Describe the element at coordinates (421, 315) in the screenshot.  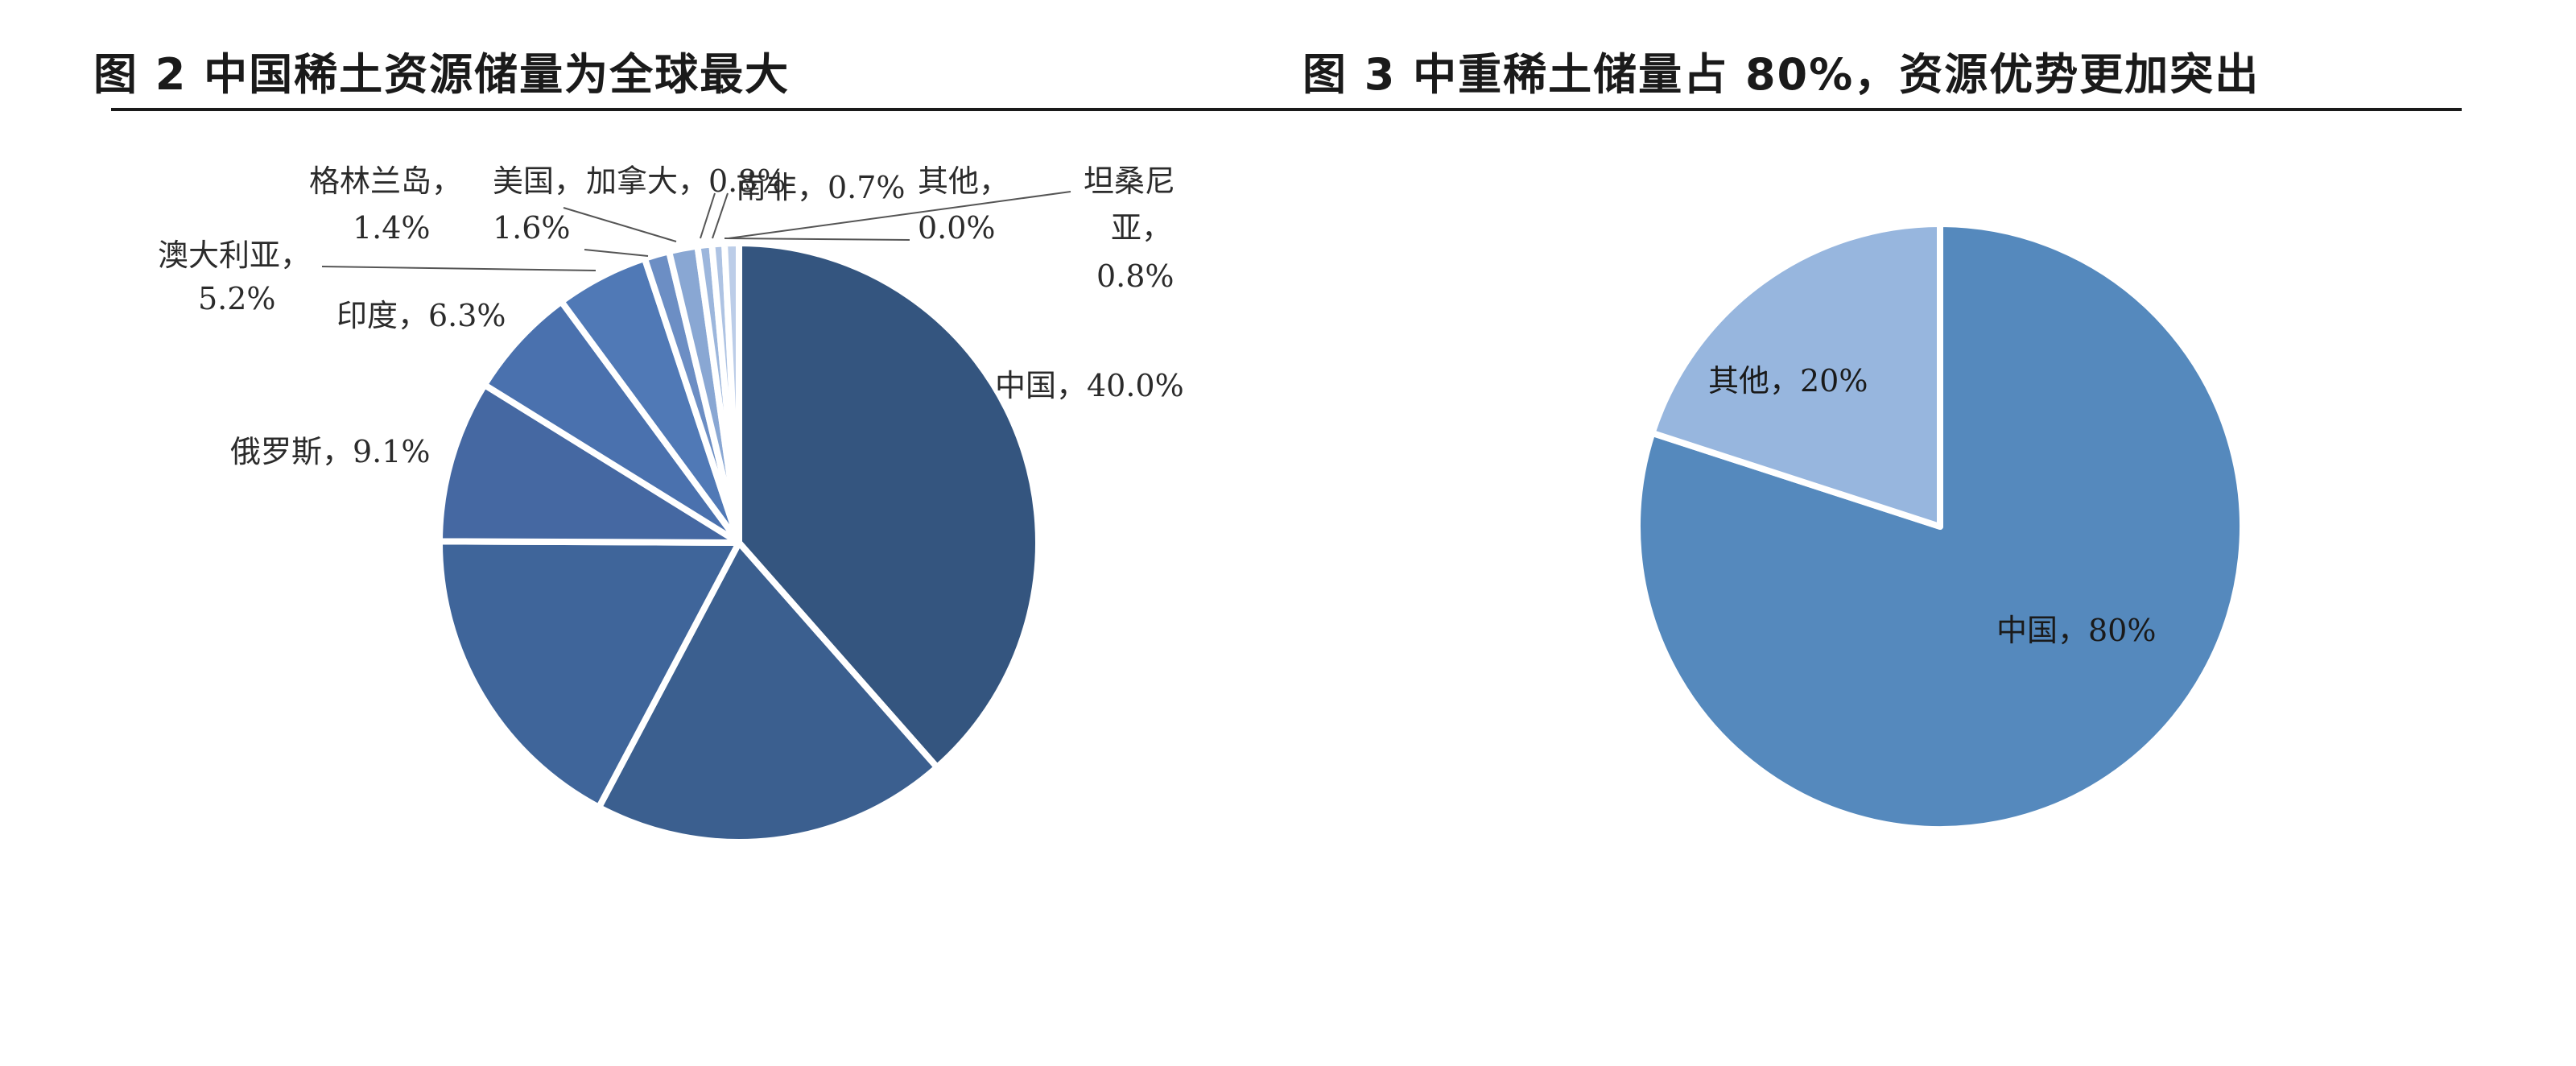
I see `slice-label-india: 印度，6.3%` at that location.